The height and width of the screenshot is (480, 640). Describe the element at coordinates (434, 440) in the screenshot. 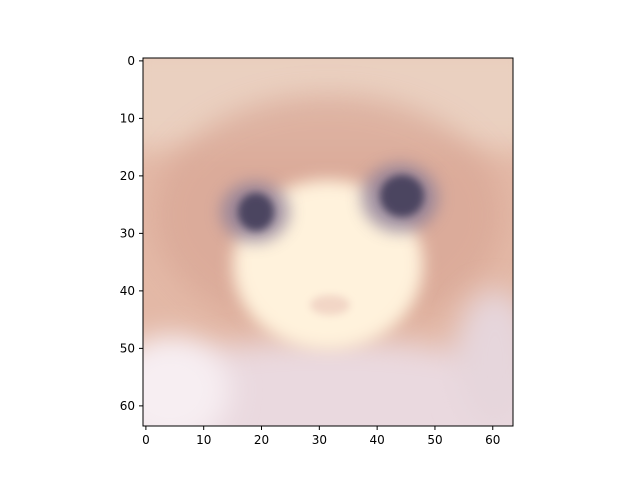

I see `x-tick-label: 50` at that location.